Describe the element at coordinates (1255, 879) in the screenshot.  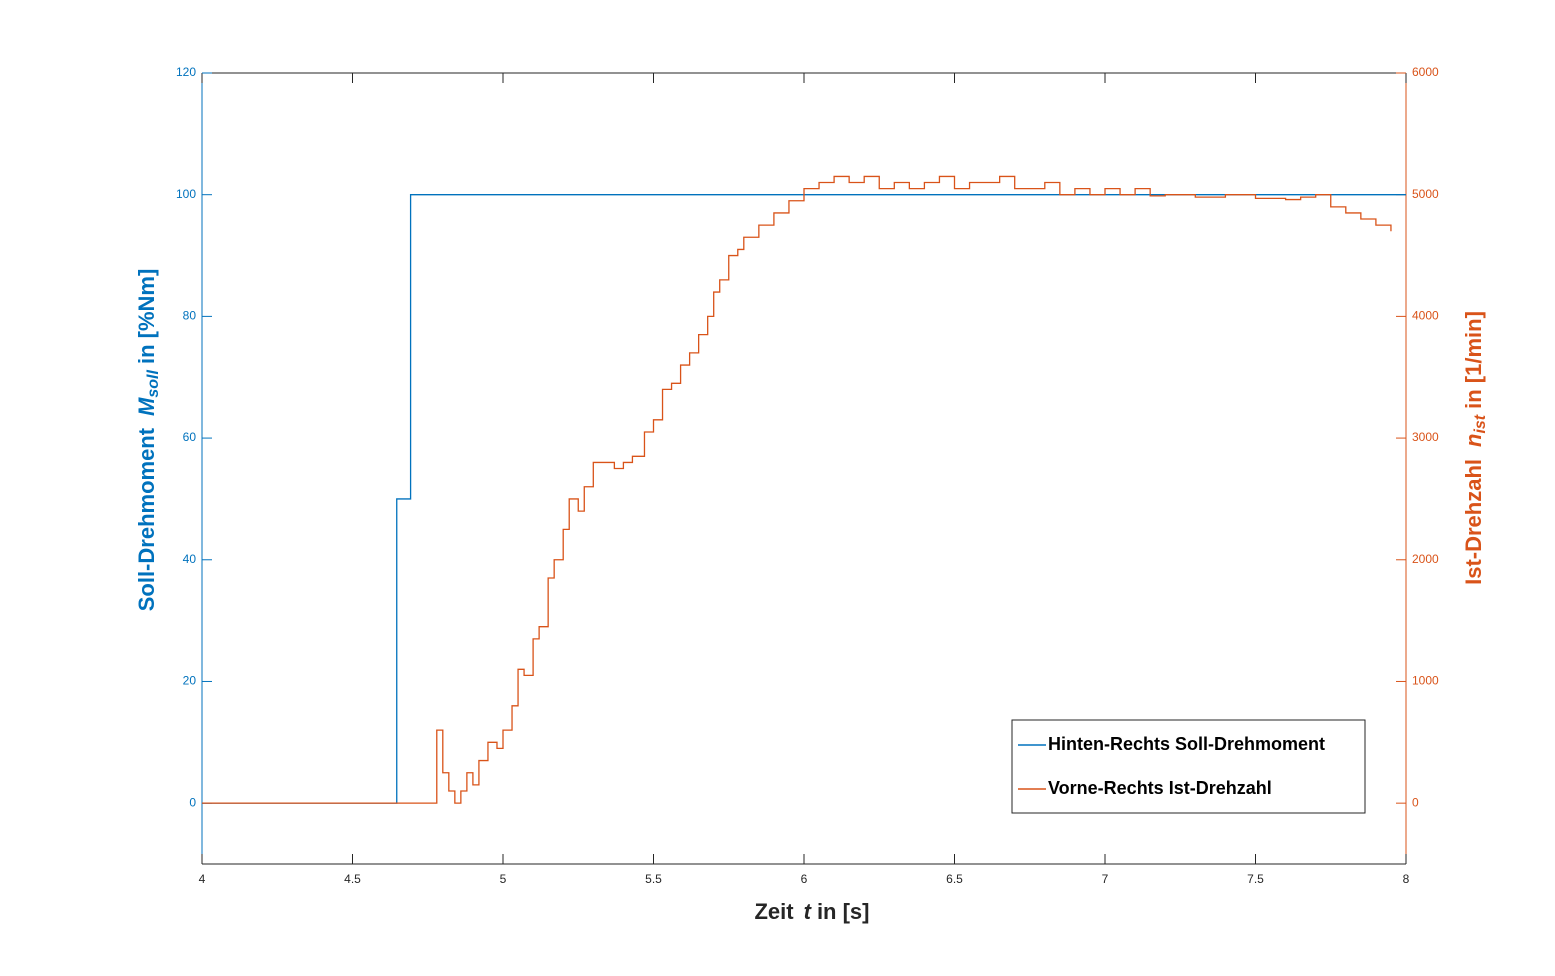
I see `x-tick-label: 7.5` at that location.